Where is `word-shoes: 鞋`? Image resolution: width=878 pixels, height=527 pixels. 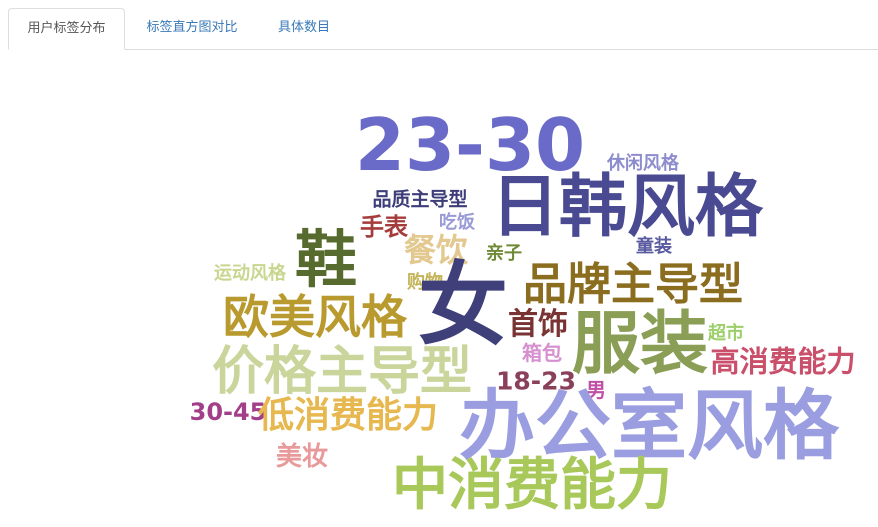
word-shoes: 鞋 is located at coordinates (326, 259).